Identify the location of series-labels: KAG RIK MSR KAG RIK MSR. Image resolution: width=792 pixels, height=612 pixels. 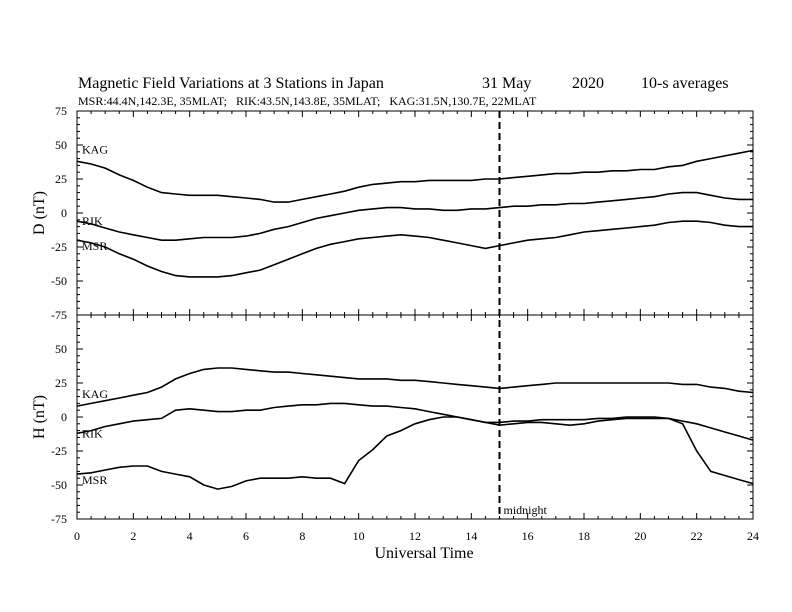
(95, 314).